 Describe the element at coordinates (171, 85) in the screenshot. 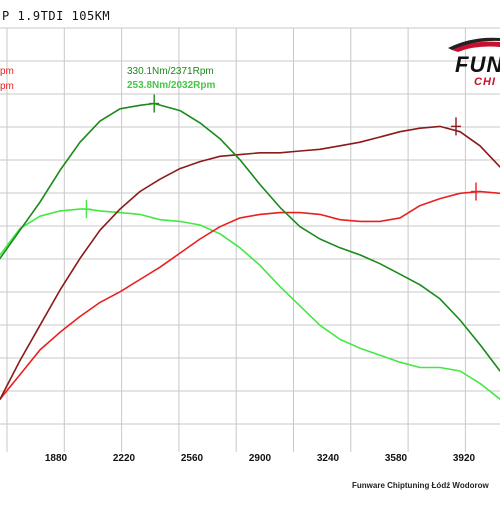

I see `peak-power-label: 253.8Nm/2032Rpm` at that location.